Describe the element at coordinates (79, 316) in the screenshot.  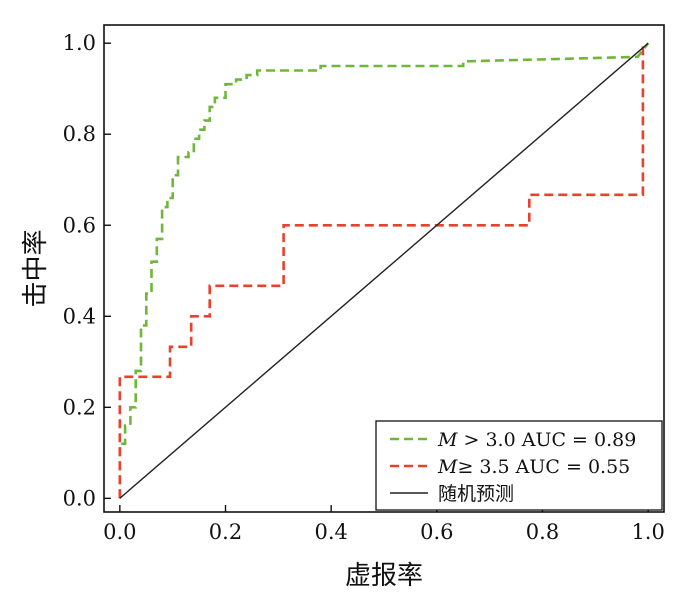
I see `y-tick-label: 0.4` at that location.